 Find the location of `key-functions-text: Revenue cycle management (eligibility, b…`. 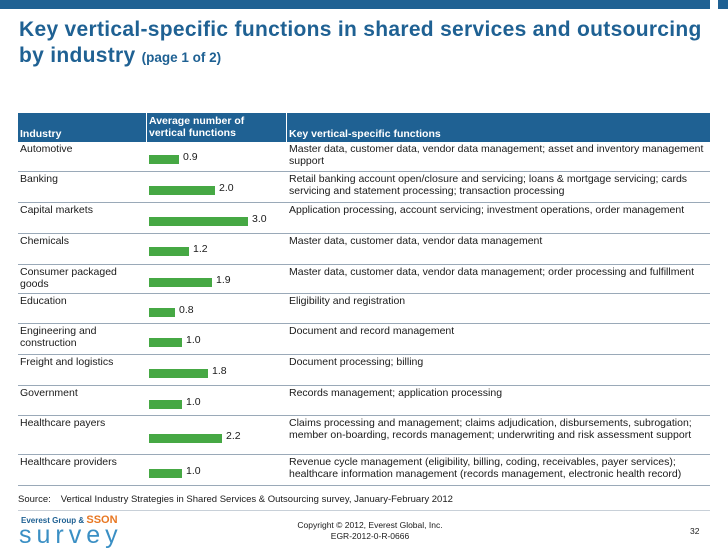

key-functions-text: Revenue cycle management (eligibility, b… is located at coordinates (485, 468).